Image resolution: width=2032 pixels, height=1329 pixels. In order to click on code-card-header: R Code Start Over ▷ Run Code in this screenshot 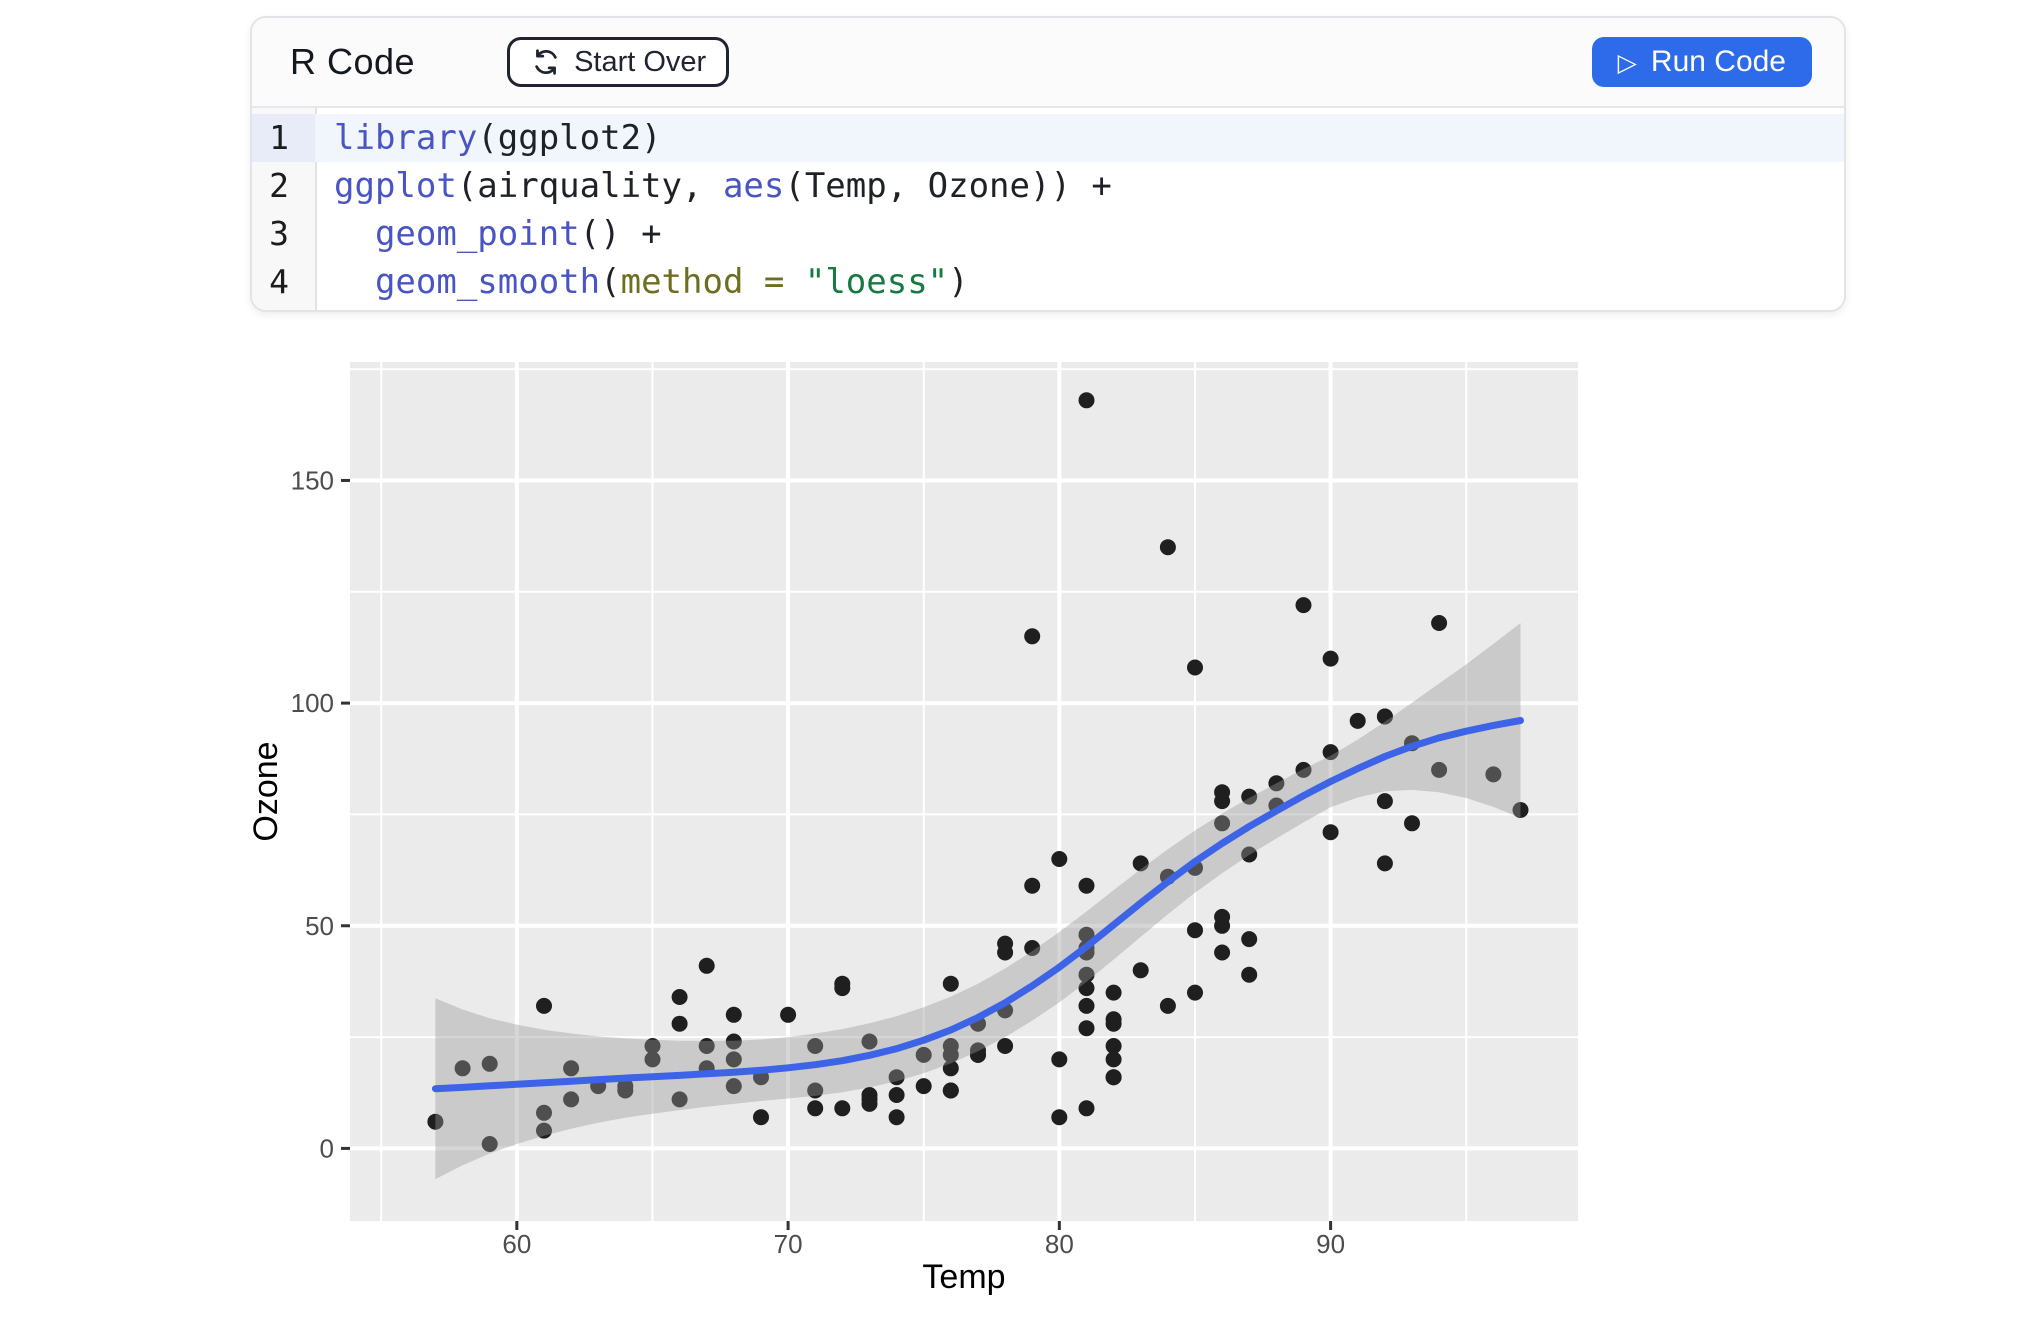, I will do `click(1048, 63)`.